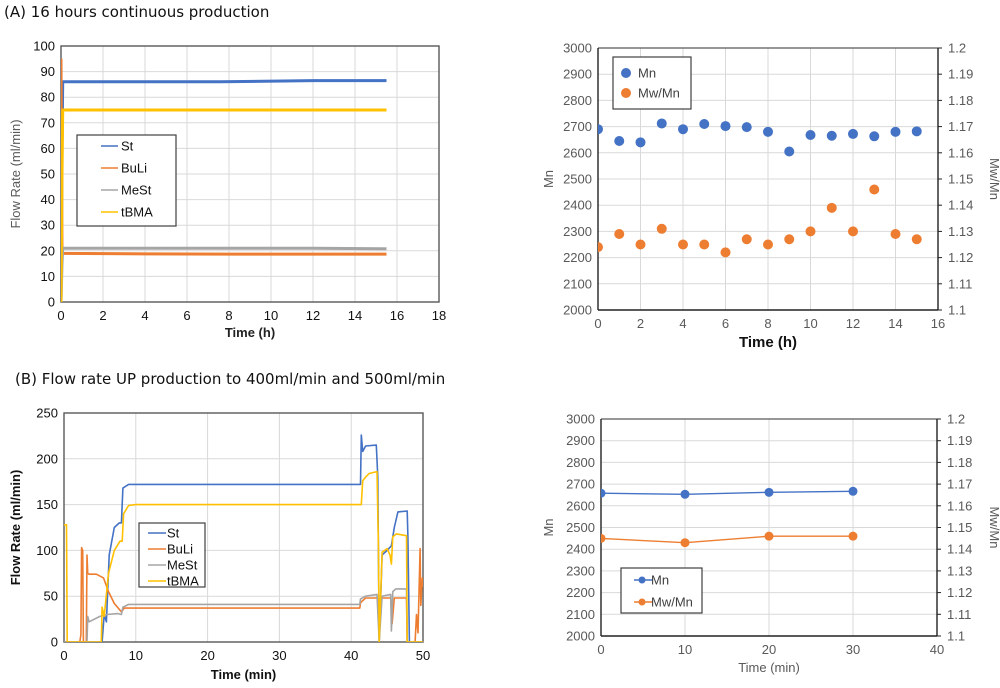  What do you see at coordinates (48, 122) in the screenshot?
I see `y-tick-label: 70` at bounding box center [48, 122].